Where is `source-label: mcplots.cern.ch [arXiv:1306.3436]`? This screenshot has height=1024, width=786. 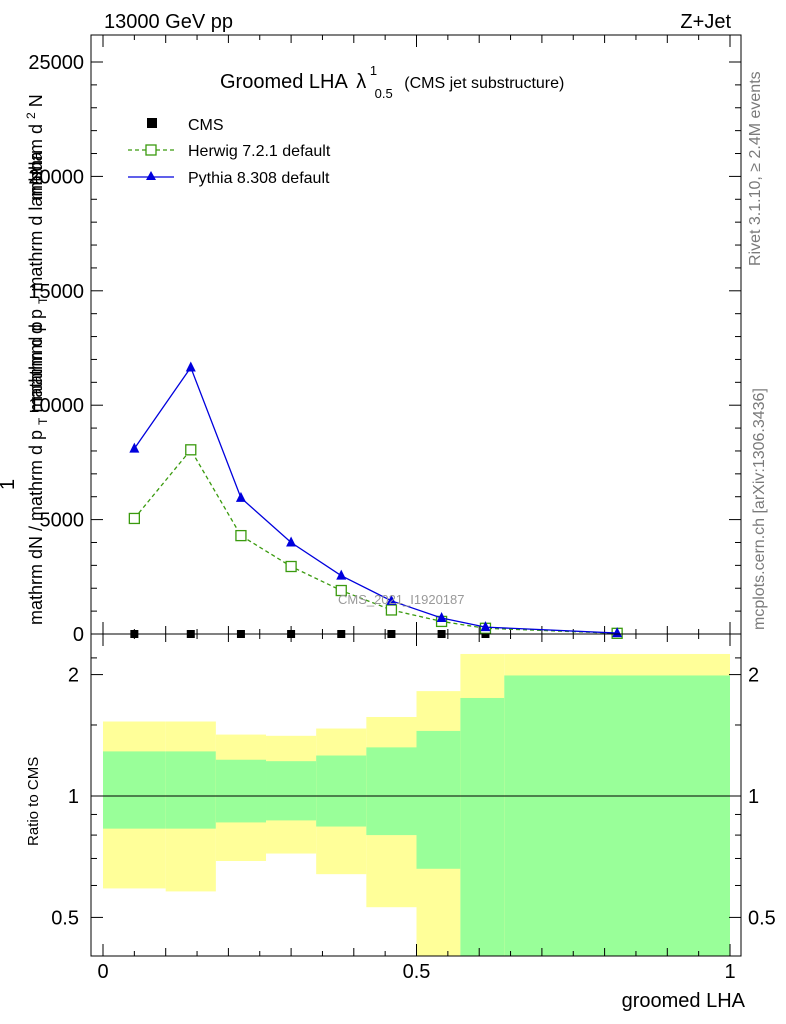
source-label: mcplots.cern.ch [arXiv:1306.3436] is located at coordinates (759, 509).